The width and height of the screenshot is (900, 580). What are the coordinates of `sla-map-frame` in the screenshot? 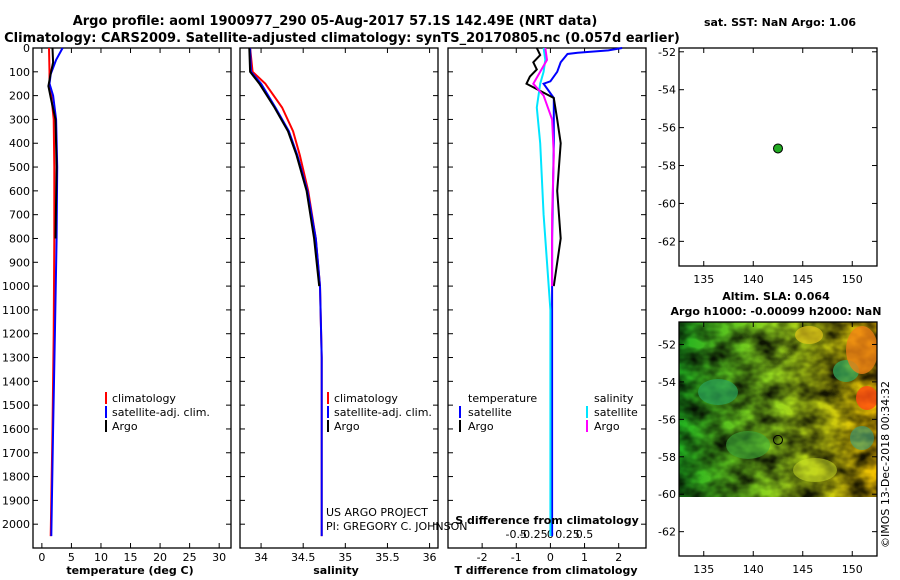 It's located at (778, 439).